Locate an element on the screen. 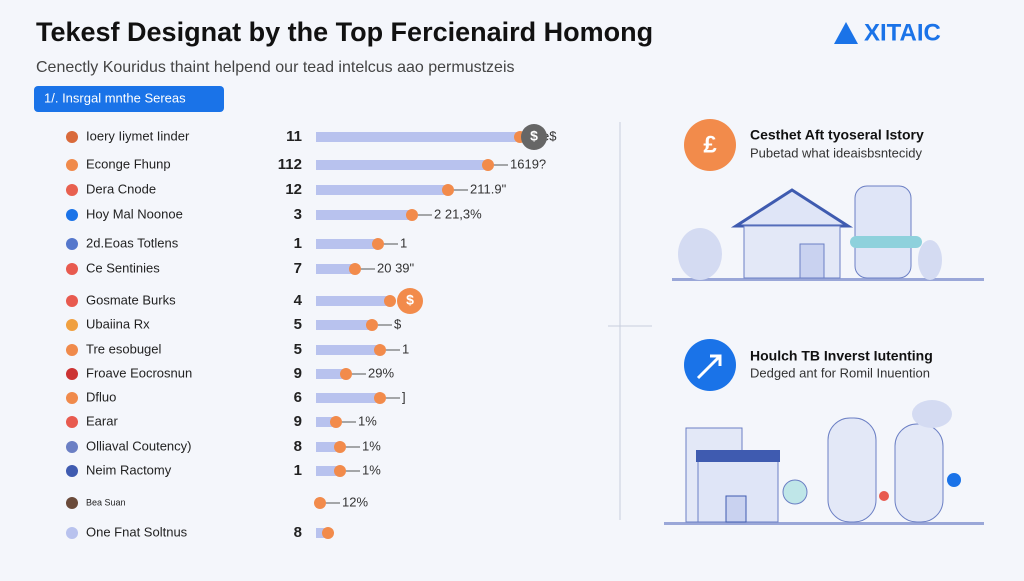 The height and width of the screenshot is (581, 1024). card-icon-bg is located at coordinates (710, 145).